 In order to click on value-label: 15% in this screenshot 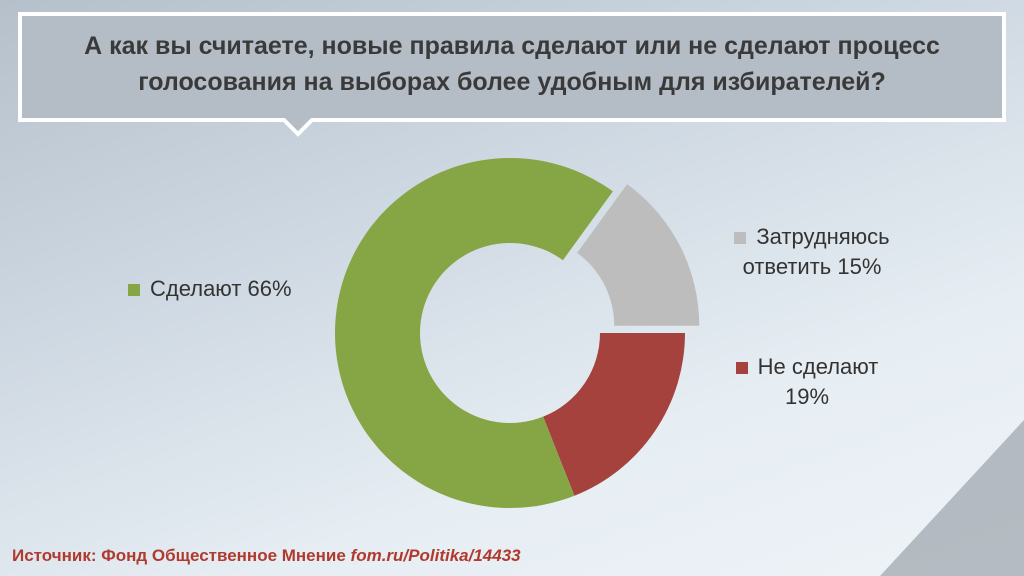, I will do `click(859, 266)`.